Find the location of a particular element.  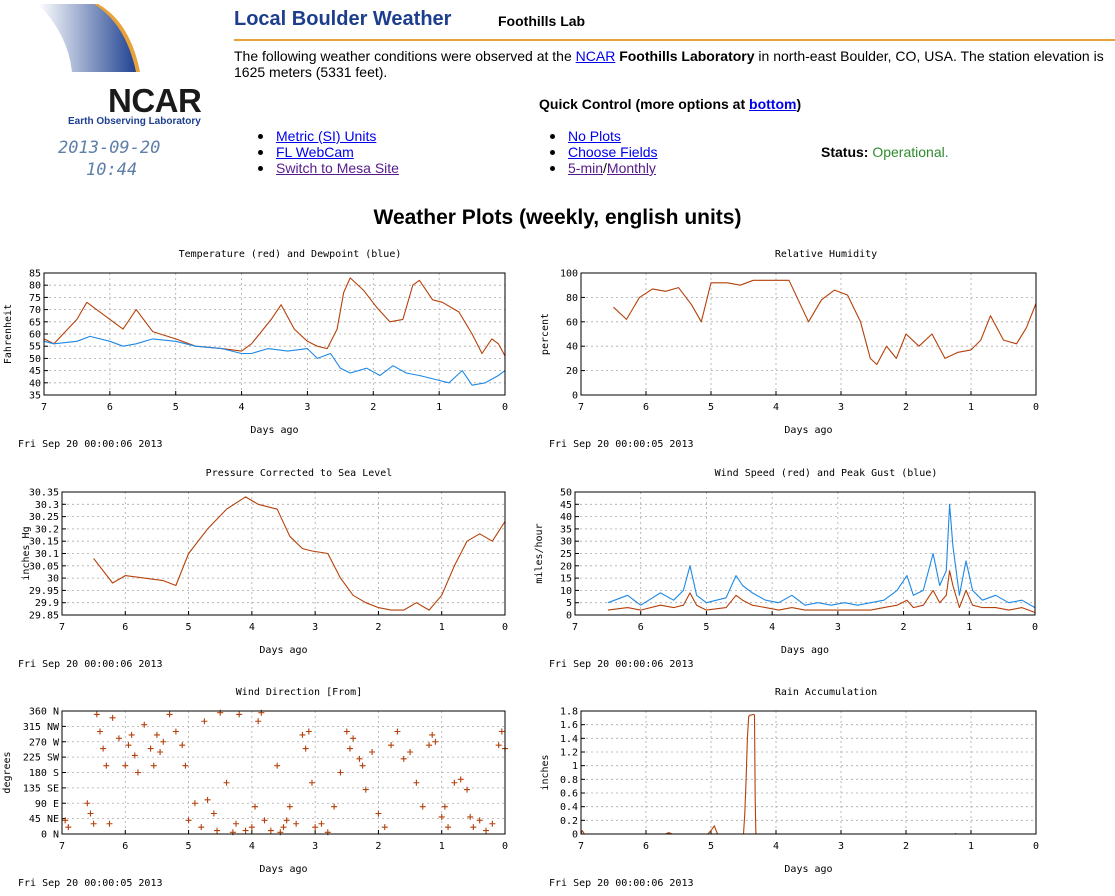

quick-control-heading: Quick Control (more options at bottom) is located at coordinates (670, 104).